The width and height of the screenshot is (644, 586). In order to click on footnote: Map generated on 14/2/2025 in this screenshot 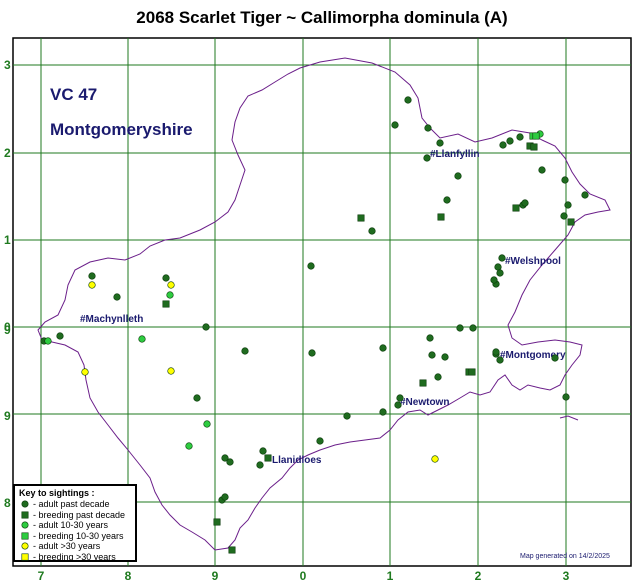, I will do `click(565, 556)`.